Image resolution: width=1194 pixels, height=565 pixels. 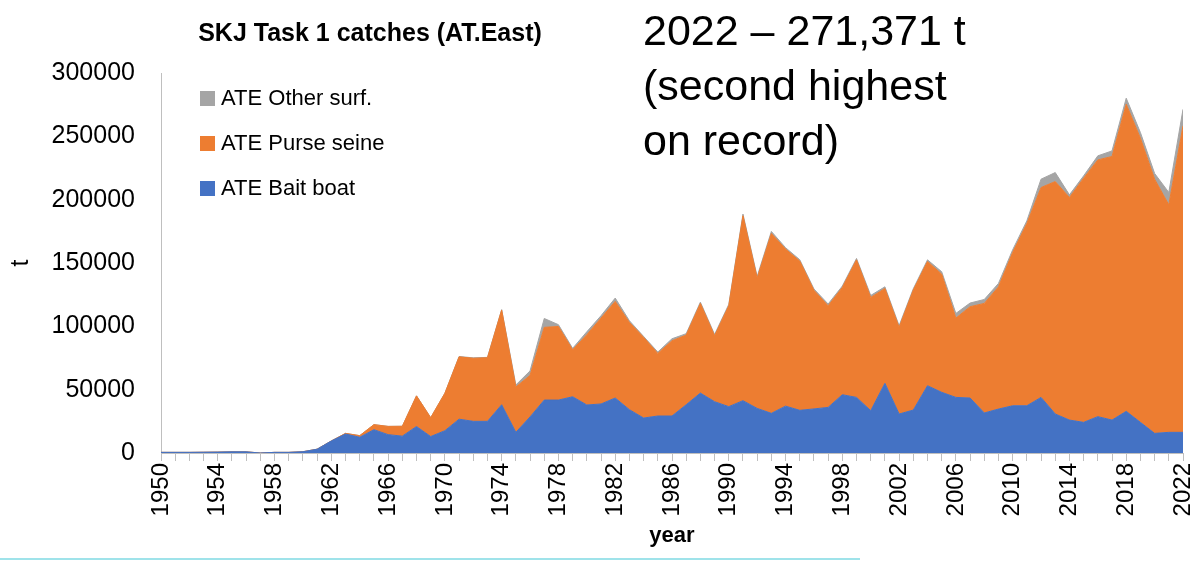 What do you see at coordinates (93, 260) in the screenshot?
I see `y-tick-label: 150000` at bounding box center [93, 260].